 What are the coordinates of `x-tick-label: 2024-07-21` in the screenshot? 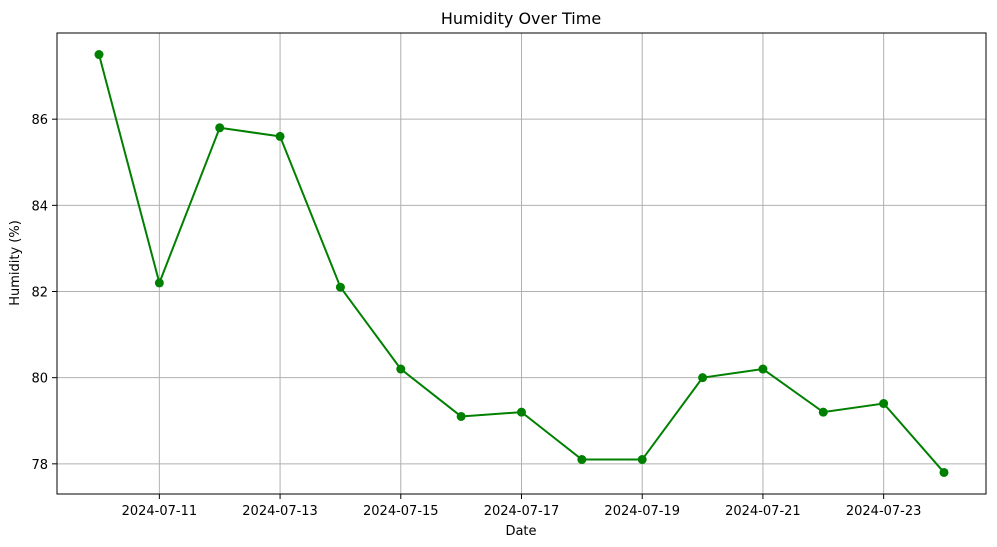 It's located at (763, 511).